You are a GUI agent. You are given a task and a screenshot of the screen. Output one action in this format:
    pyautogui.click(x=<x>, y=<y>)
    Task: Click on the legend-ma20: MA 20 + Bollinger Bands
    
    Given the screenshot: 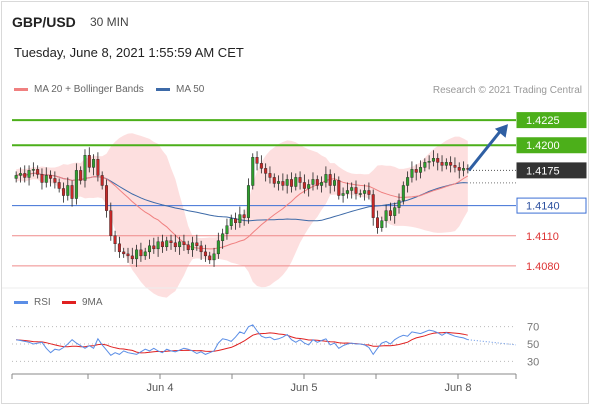 What is the action you would take?
    pyautogui.click(x=79, y=89)
    